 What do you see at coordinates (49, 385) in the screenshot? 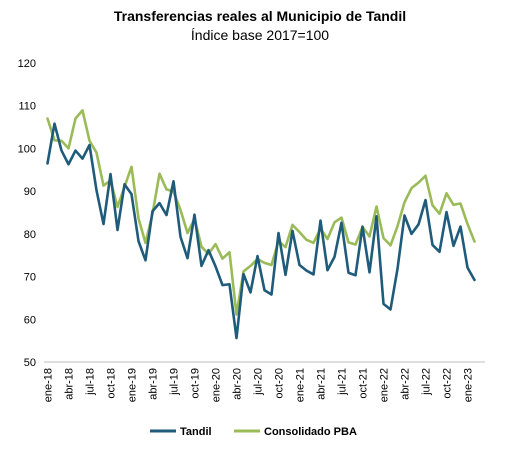
I see `x-tick-label: ene-18` at bounding box center [49, 385].